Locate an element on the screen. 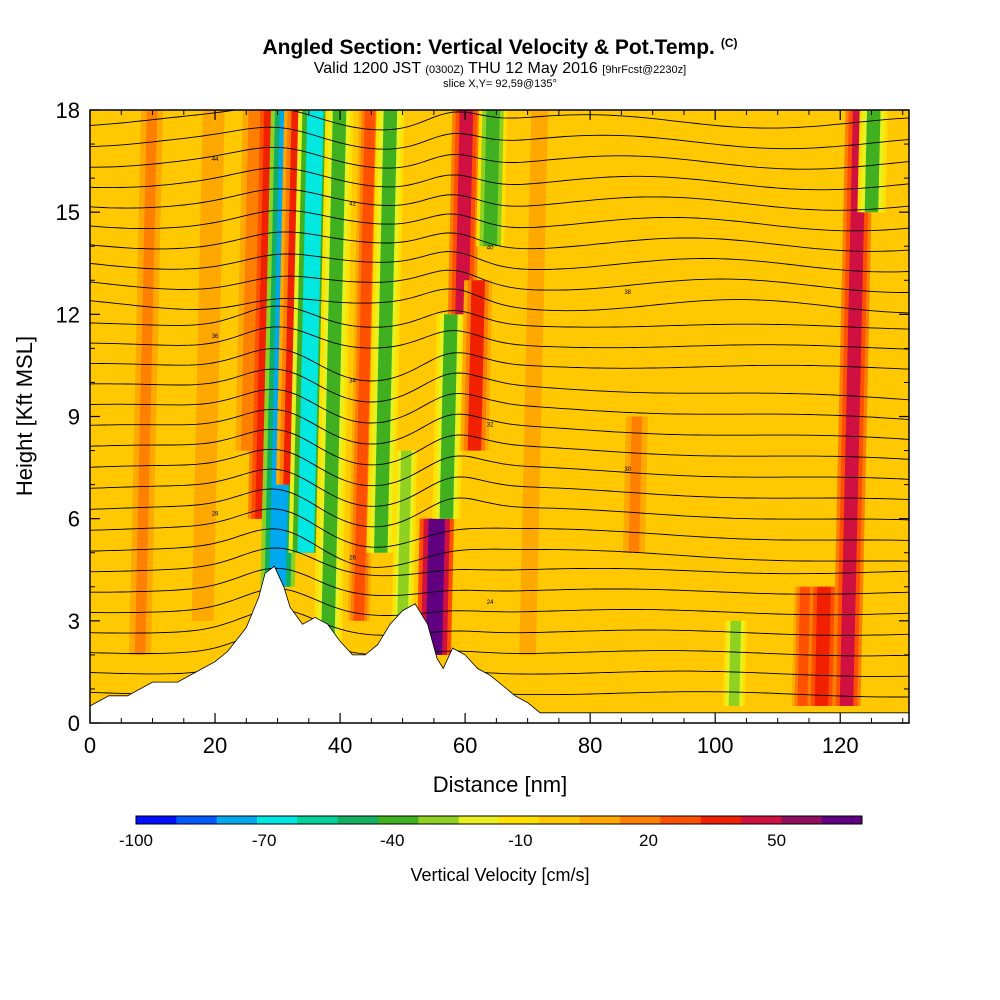 The width and height of the screenshot is (1000, 1000). terrain-fill is located at coordinates (499, 644).